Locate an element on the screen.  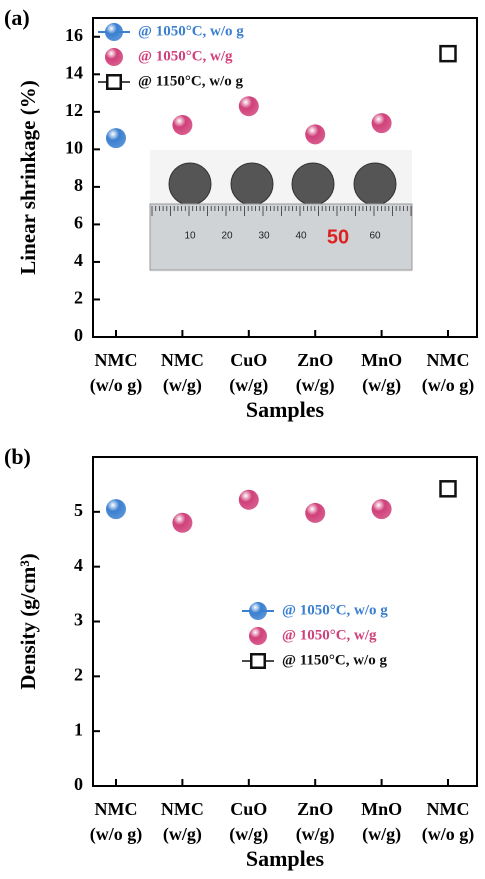
ruler-label: 50 is located at coordinates (338, 237).